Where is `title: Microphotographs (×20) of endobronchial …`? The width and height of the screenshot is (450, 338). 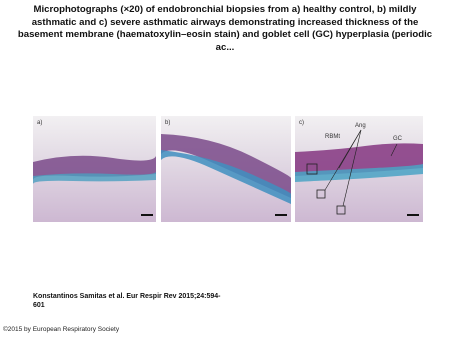
title: Microphotographs (×20) of endobronchial … is located at coordinates (225, 28).